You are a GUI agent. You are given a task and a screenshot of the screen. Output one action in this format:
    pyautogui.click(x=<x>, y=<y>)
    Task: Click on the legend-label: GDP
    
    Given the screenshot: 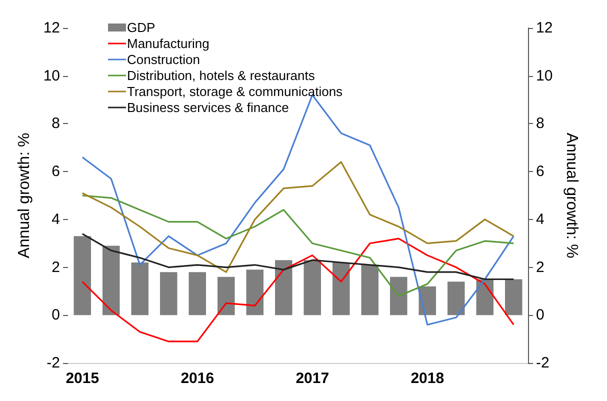 What is the action you would take?
    pyautogui.click(x=141, y=27)
    